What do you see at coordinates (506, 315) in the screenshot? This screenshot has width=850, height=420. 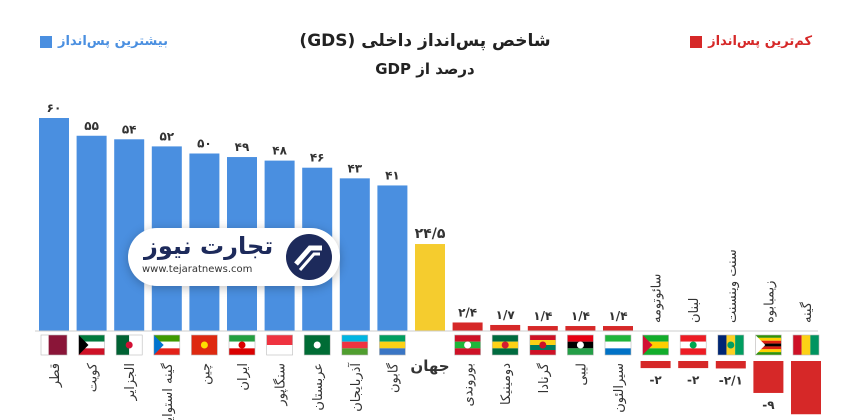 I see `value-label-13: ۱/۷` at bounding box center [506, 315].